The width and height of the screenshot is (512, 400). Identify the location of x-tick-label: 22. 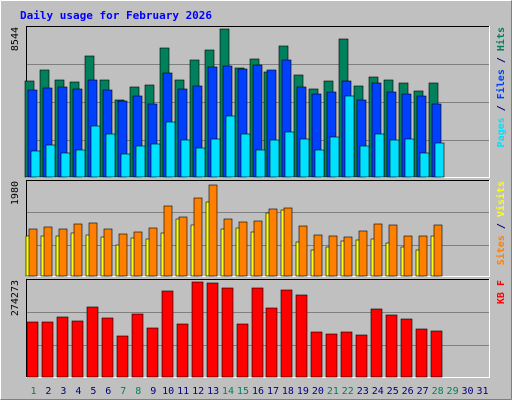
(348, 391).